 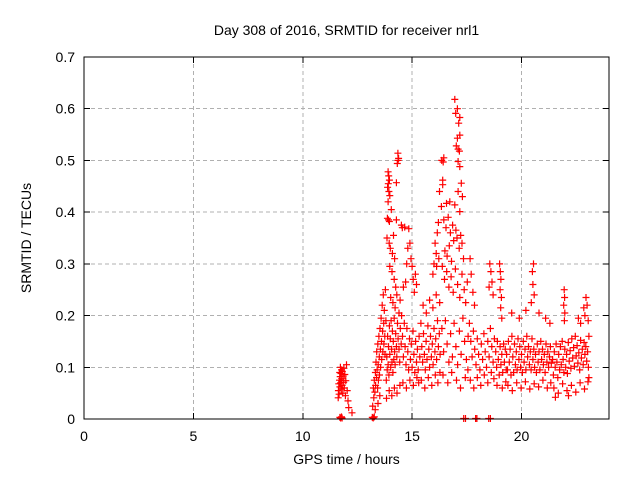 What do you see at coordinates (66, 316) in the screenshot?
I see `svg-text: 0.2` at bounding box center [66, 316].